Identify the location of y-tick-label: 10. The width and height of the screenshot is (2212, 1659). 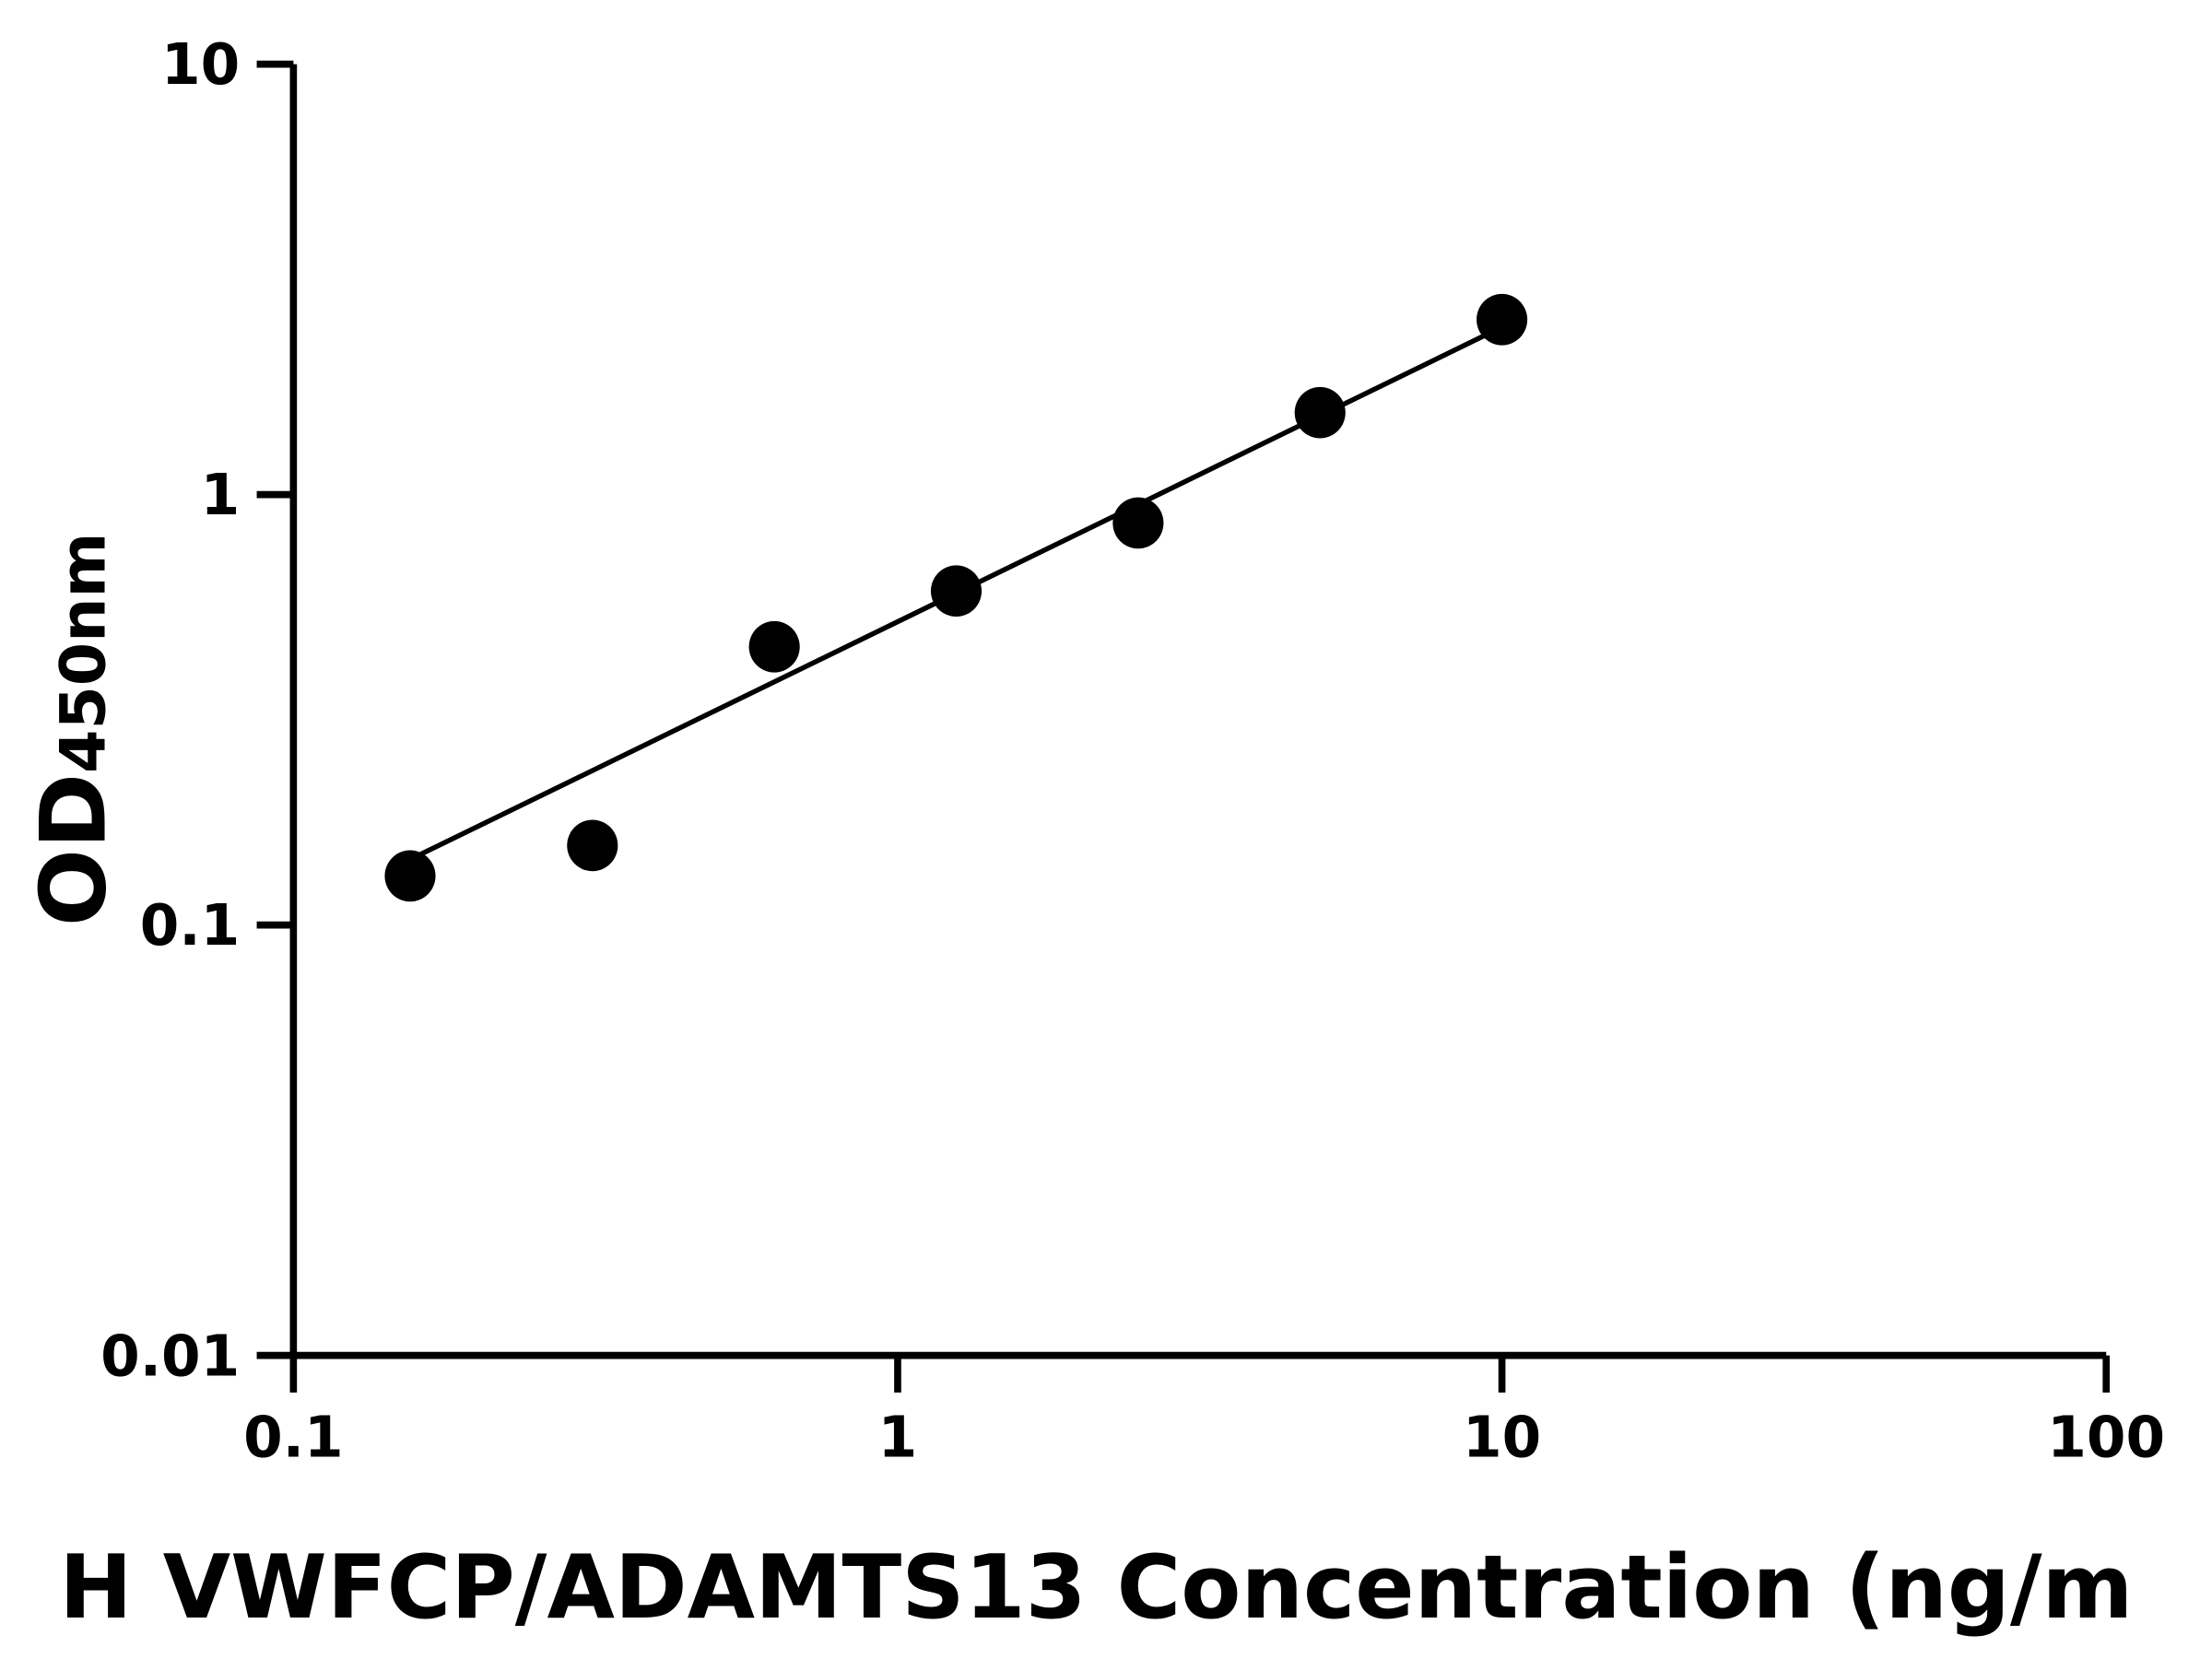
(200, 64).